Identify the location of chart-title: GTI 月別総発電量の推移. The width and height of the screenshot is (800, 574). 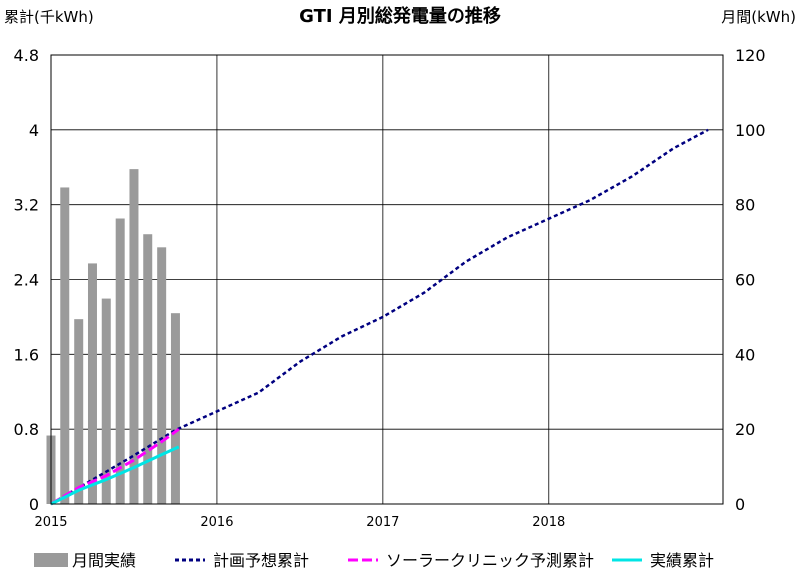
(400, 16).